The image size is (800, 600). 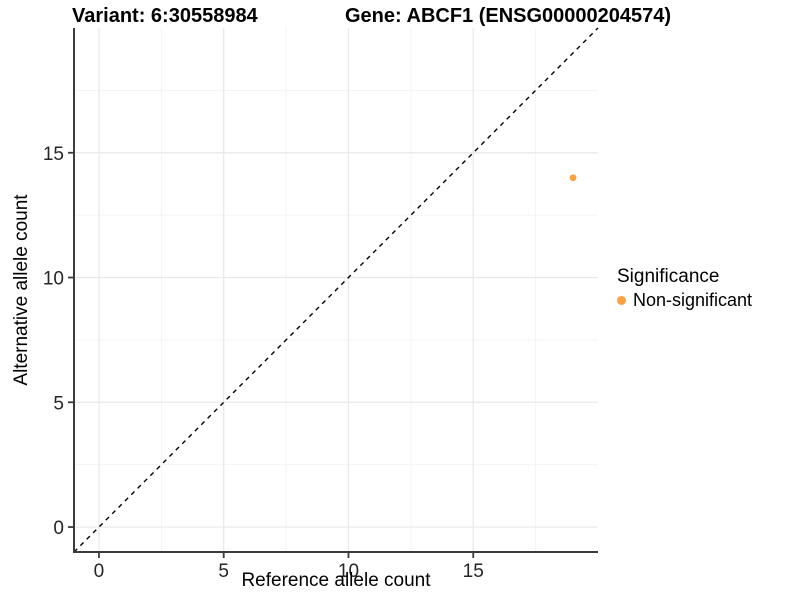 What do you see at coordinates (336, 580) in the screenshot?
I see `x-axis-title: Reference allele count` at bounding box center [336, 580].